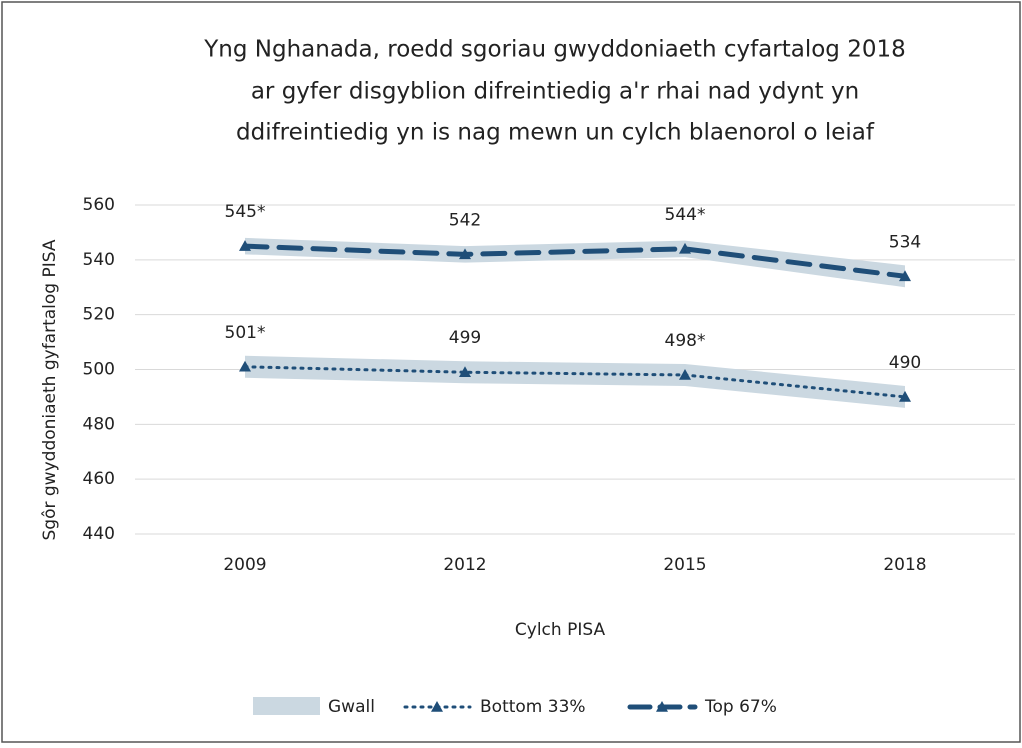 This screenshot has width=1022, height=748. What do you see at coordinates (351, 707) in the screenshot?
I see `legend-label: Gwall` at bounding box center [351, 707].